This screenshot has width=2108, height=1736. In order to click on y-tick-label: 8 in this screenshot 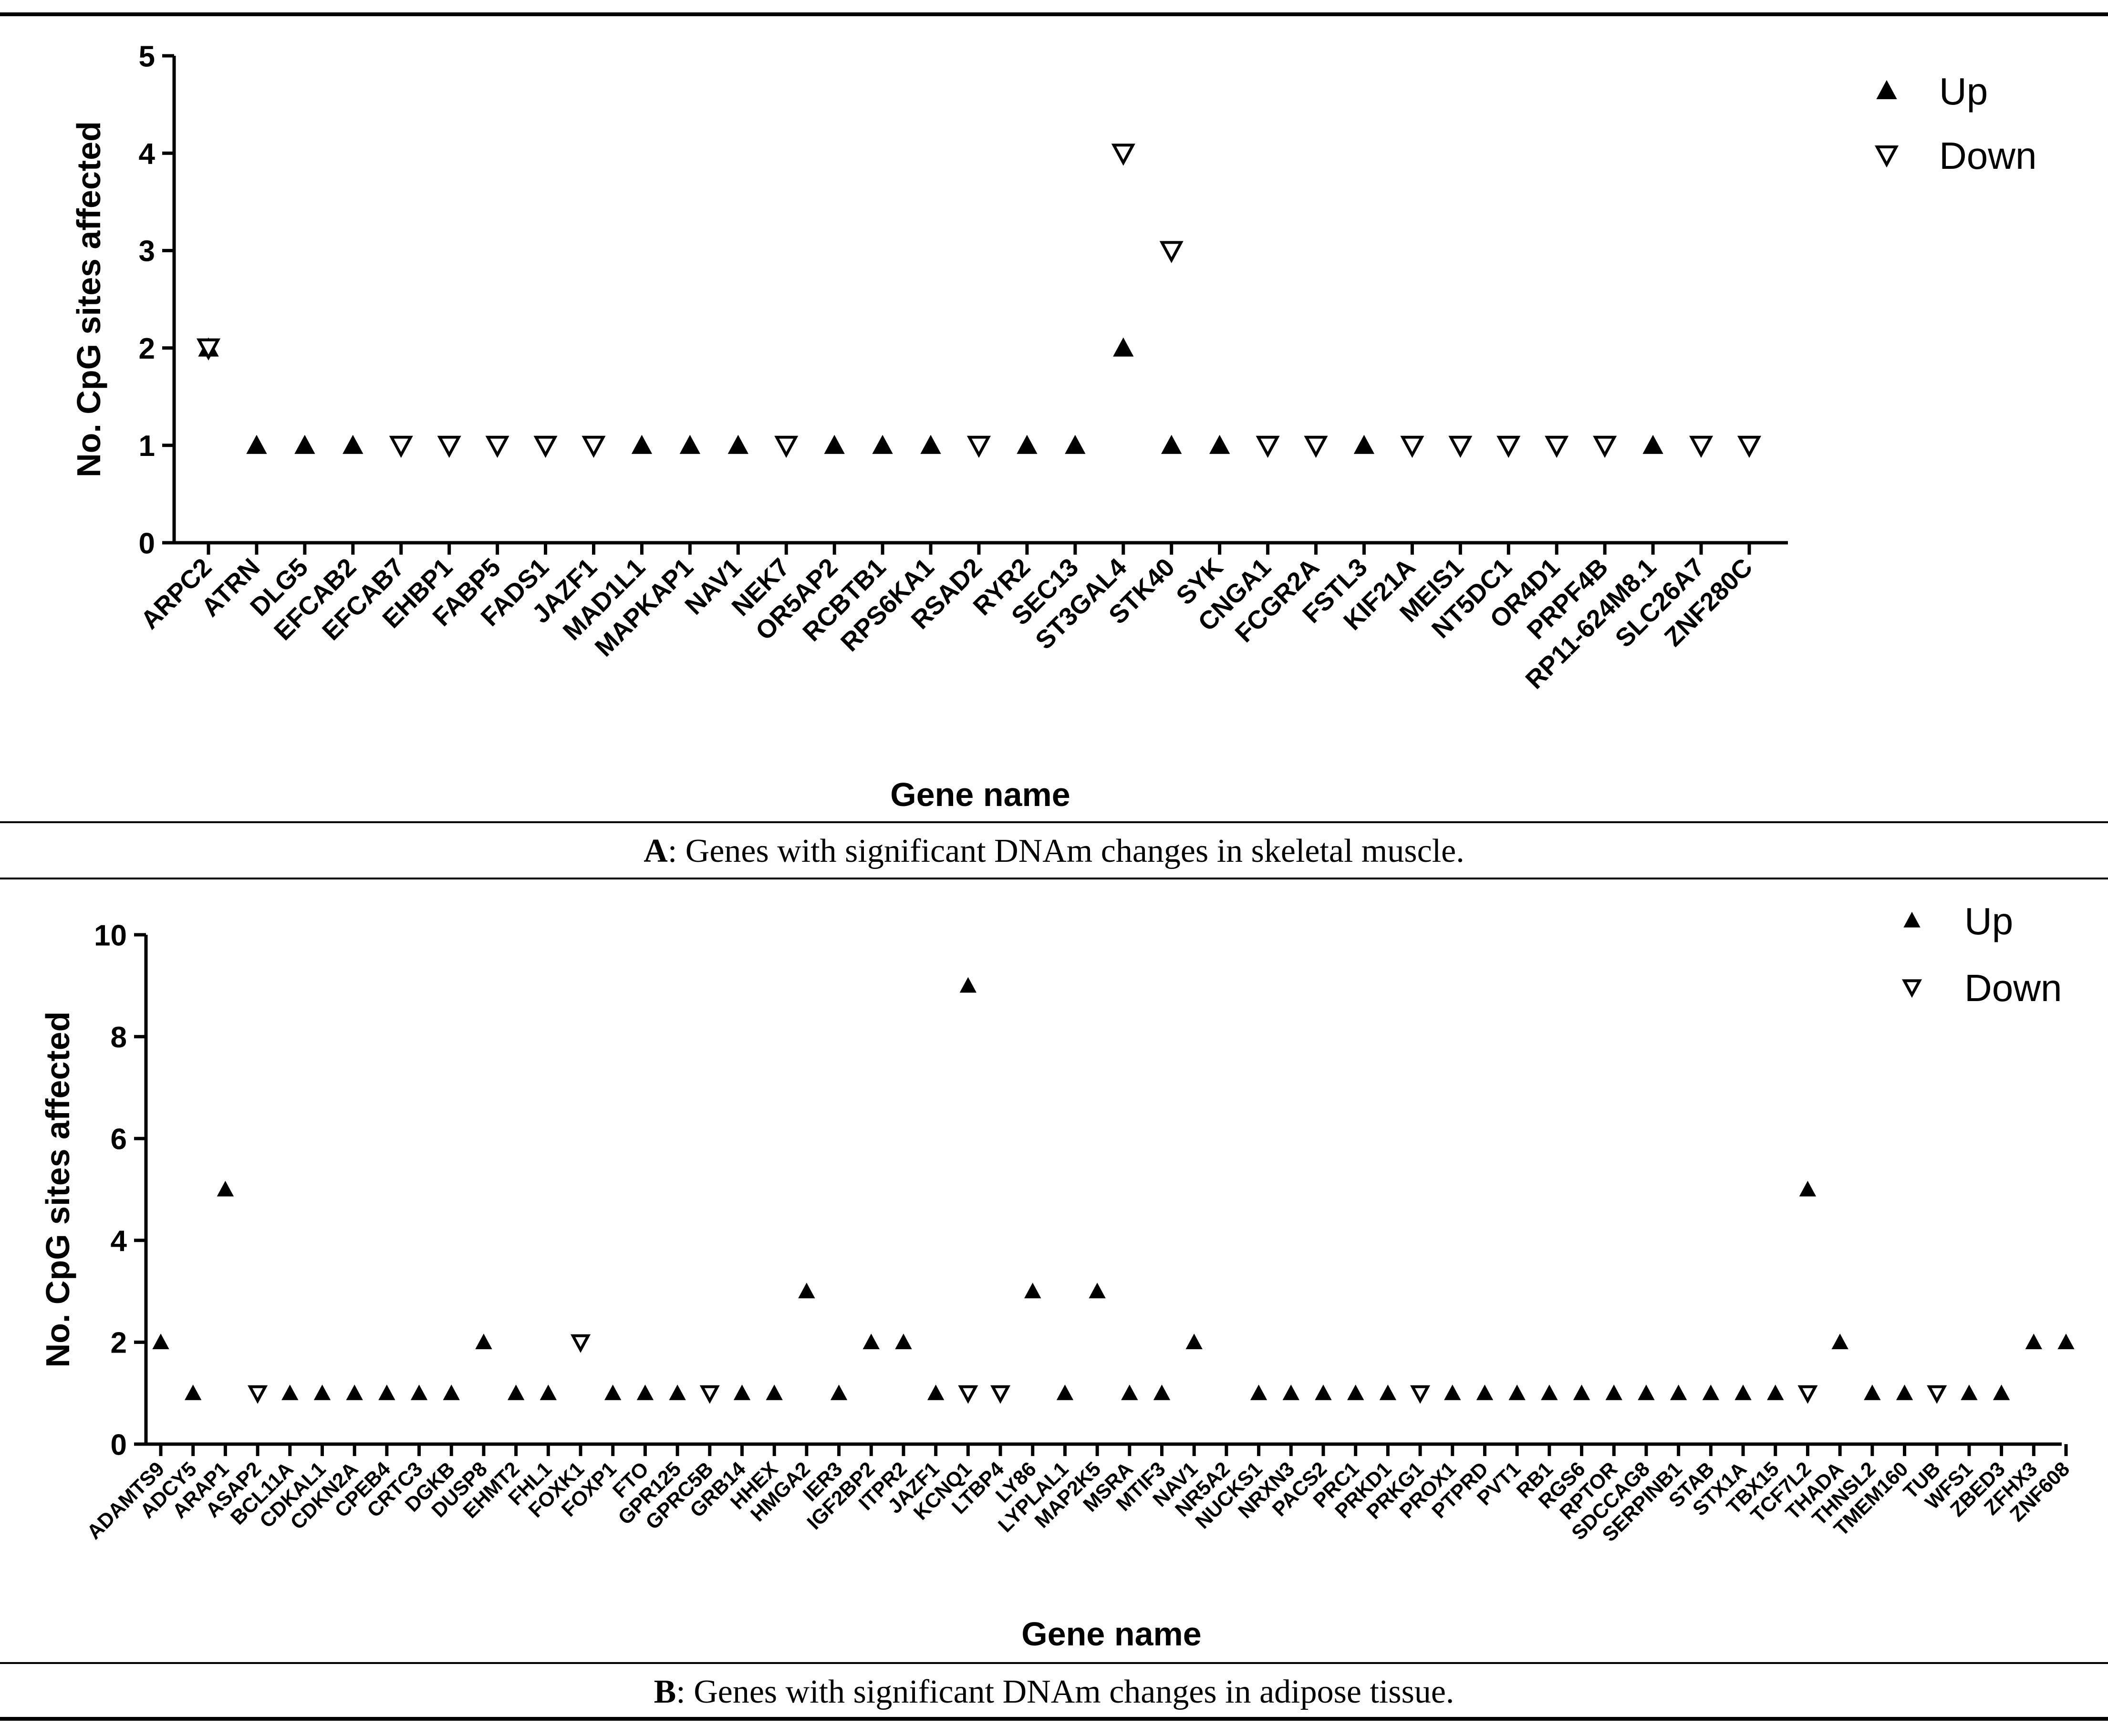, I will do `click(119, 1037)`.